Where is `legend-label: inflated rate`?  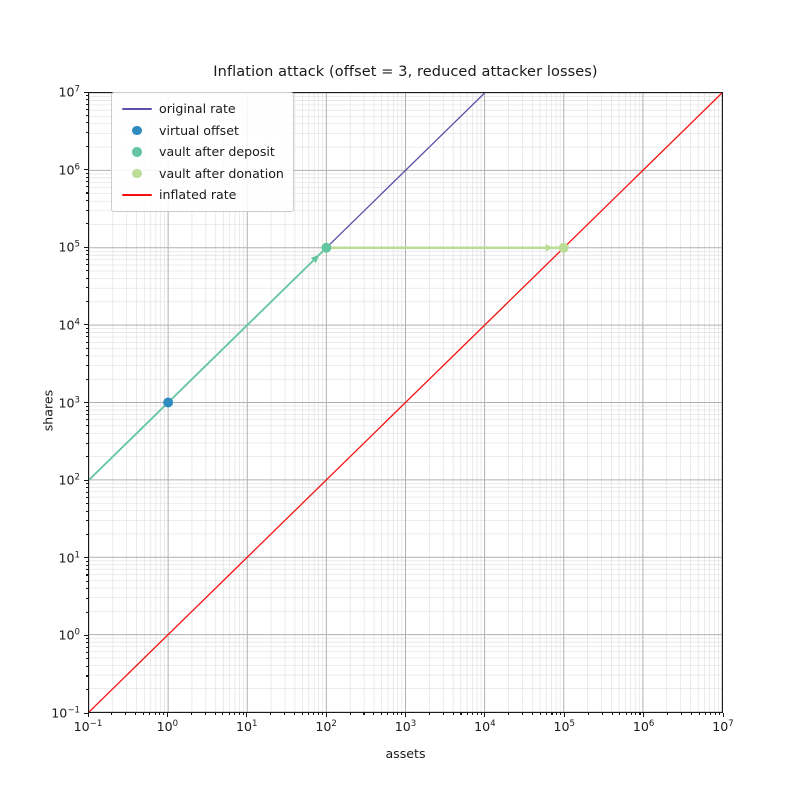
legend-label: inflated rate is located at coordinates (198, 195).